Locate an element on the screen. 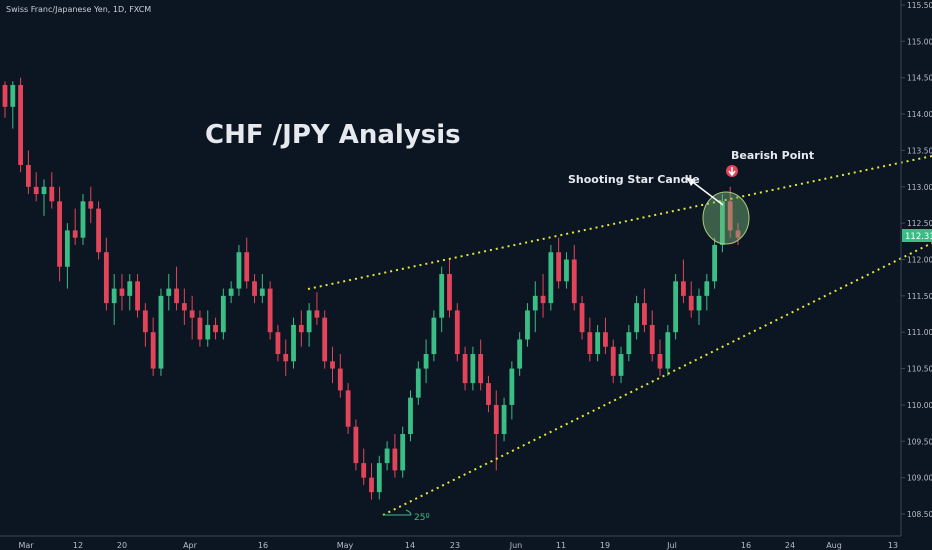  price-tag-label: 112.313 is located at coordinates (918, 237).